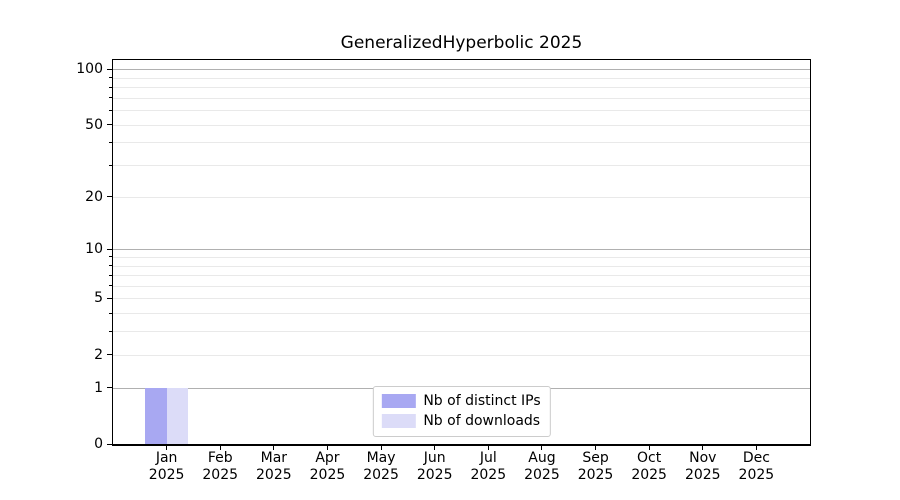  What do you see at coordinates (274, 458) in the screenshot?
I see `x-tick-month: Mar` at bounding box center [274, 458].